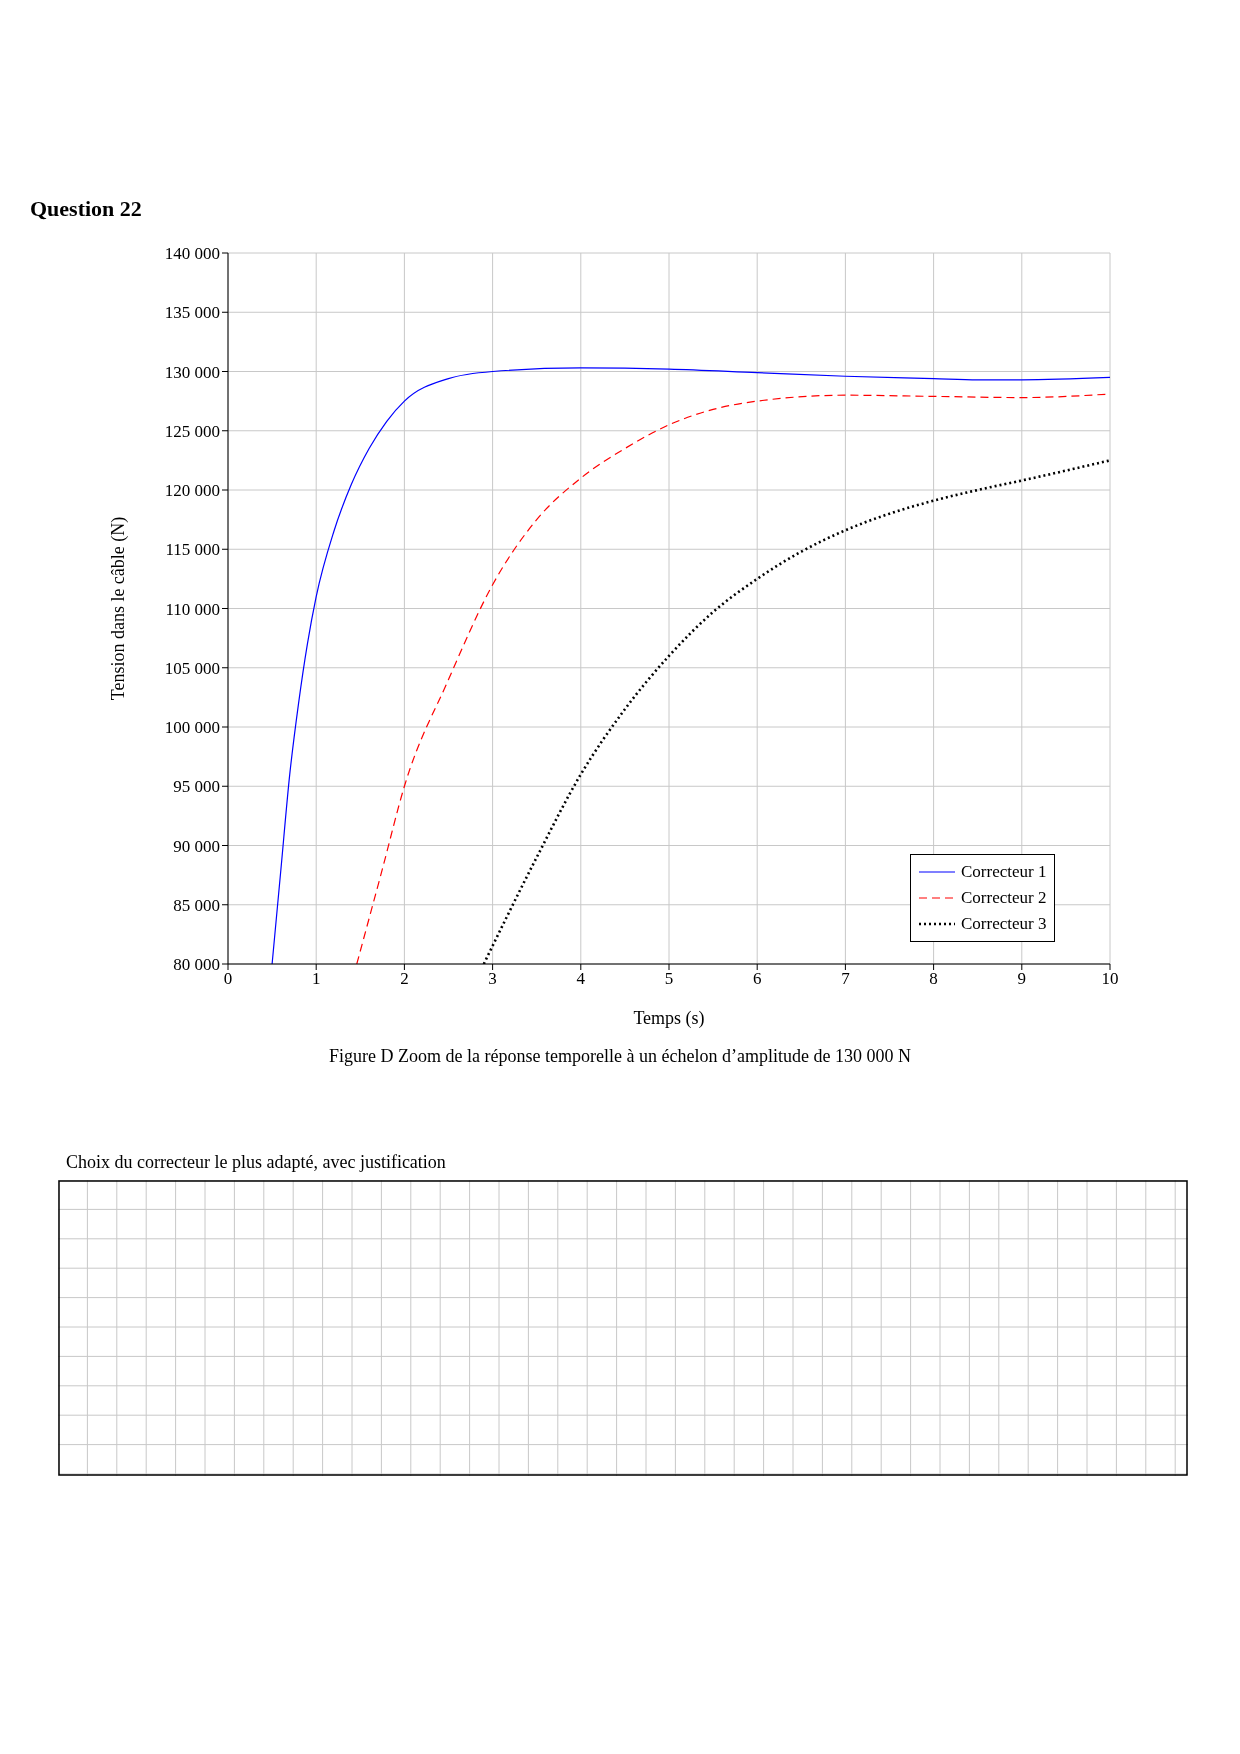  I want to click on y-tick-label: 105 000, so click(192, 668).